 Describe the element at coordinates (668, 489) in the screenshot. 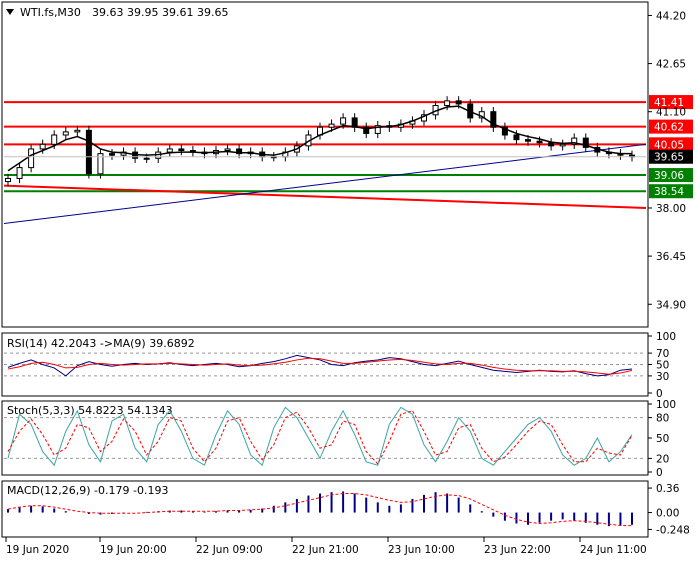

I see `macd-tick-label: 0.36` at that location.